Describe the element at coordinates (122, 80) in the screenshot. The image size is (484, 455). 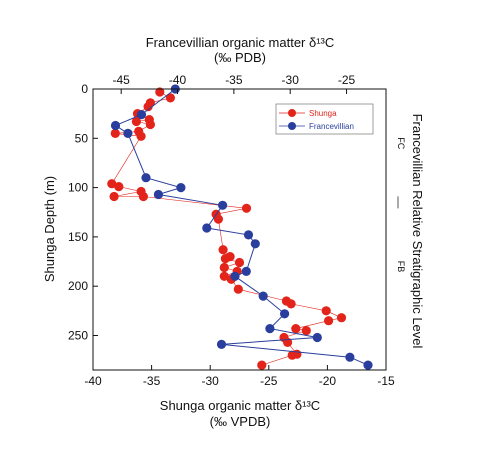
I see `top-tick-label-0: -45` at that location.